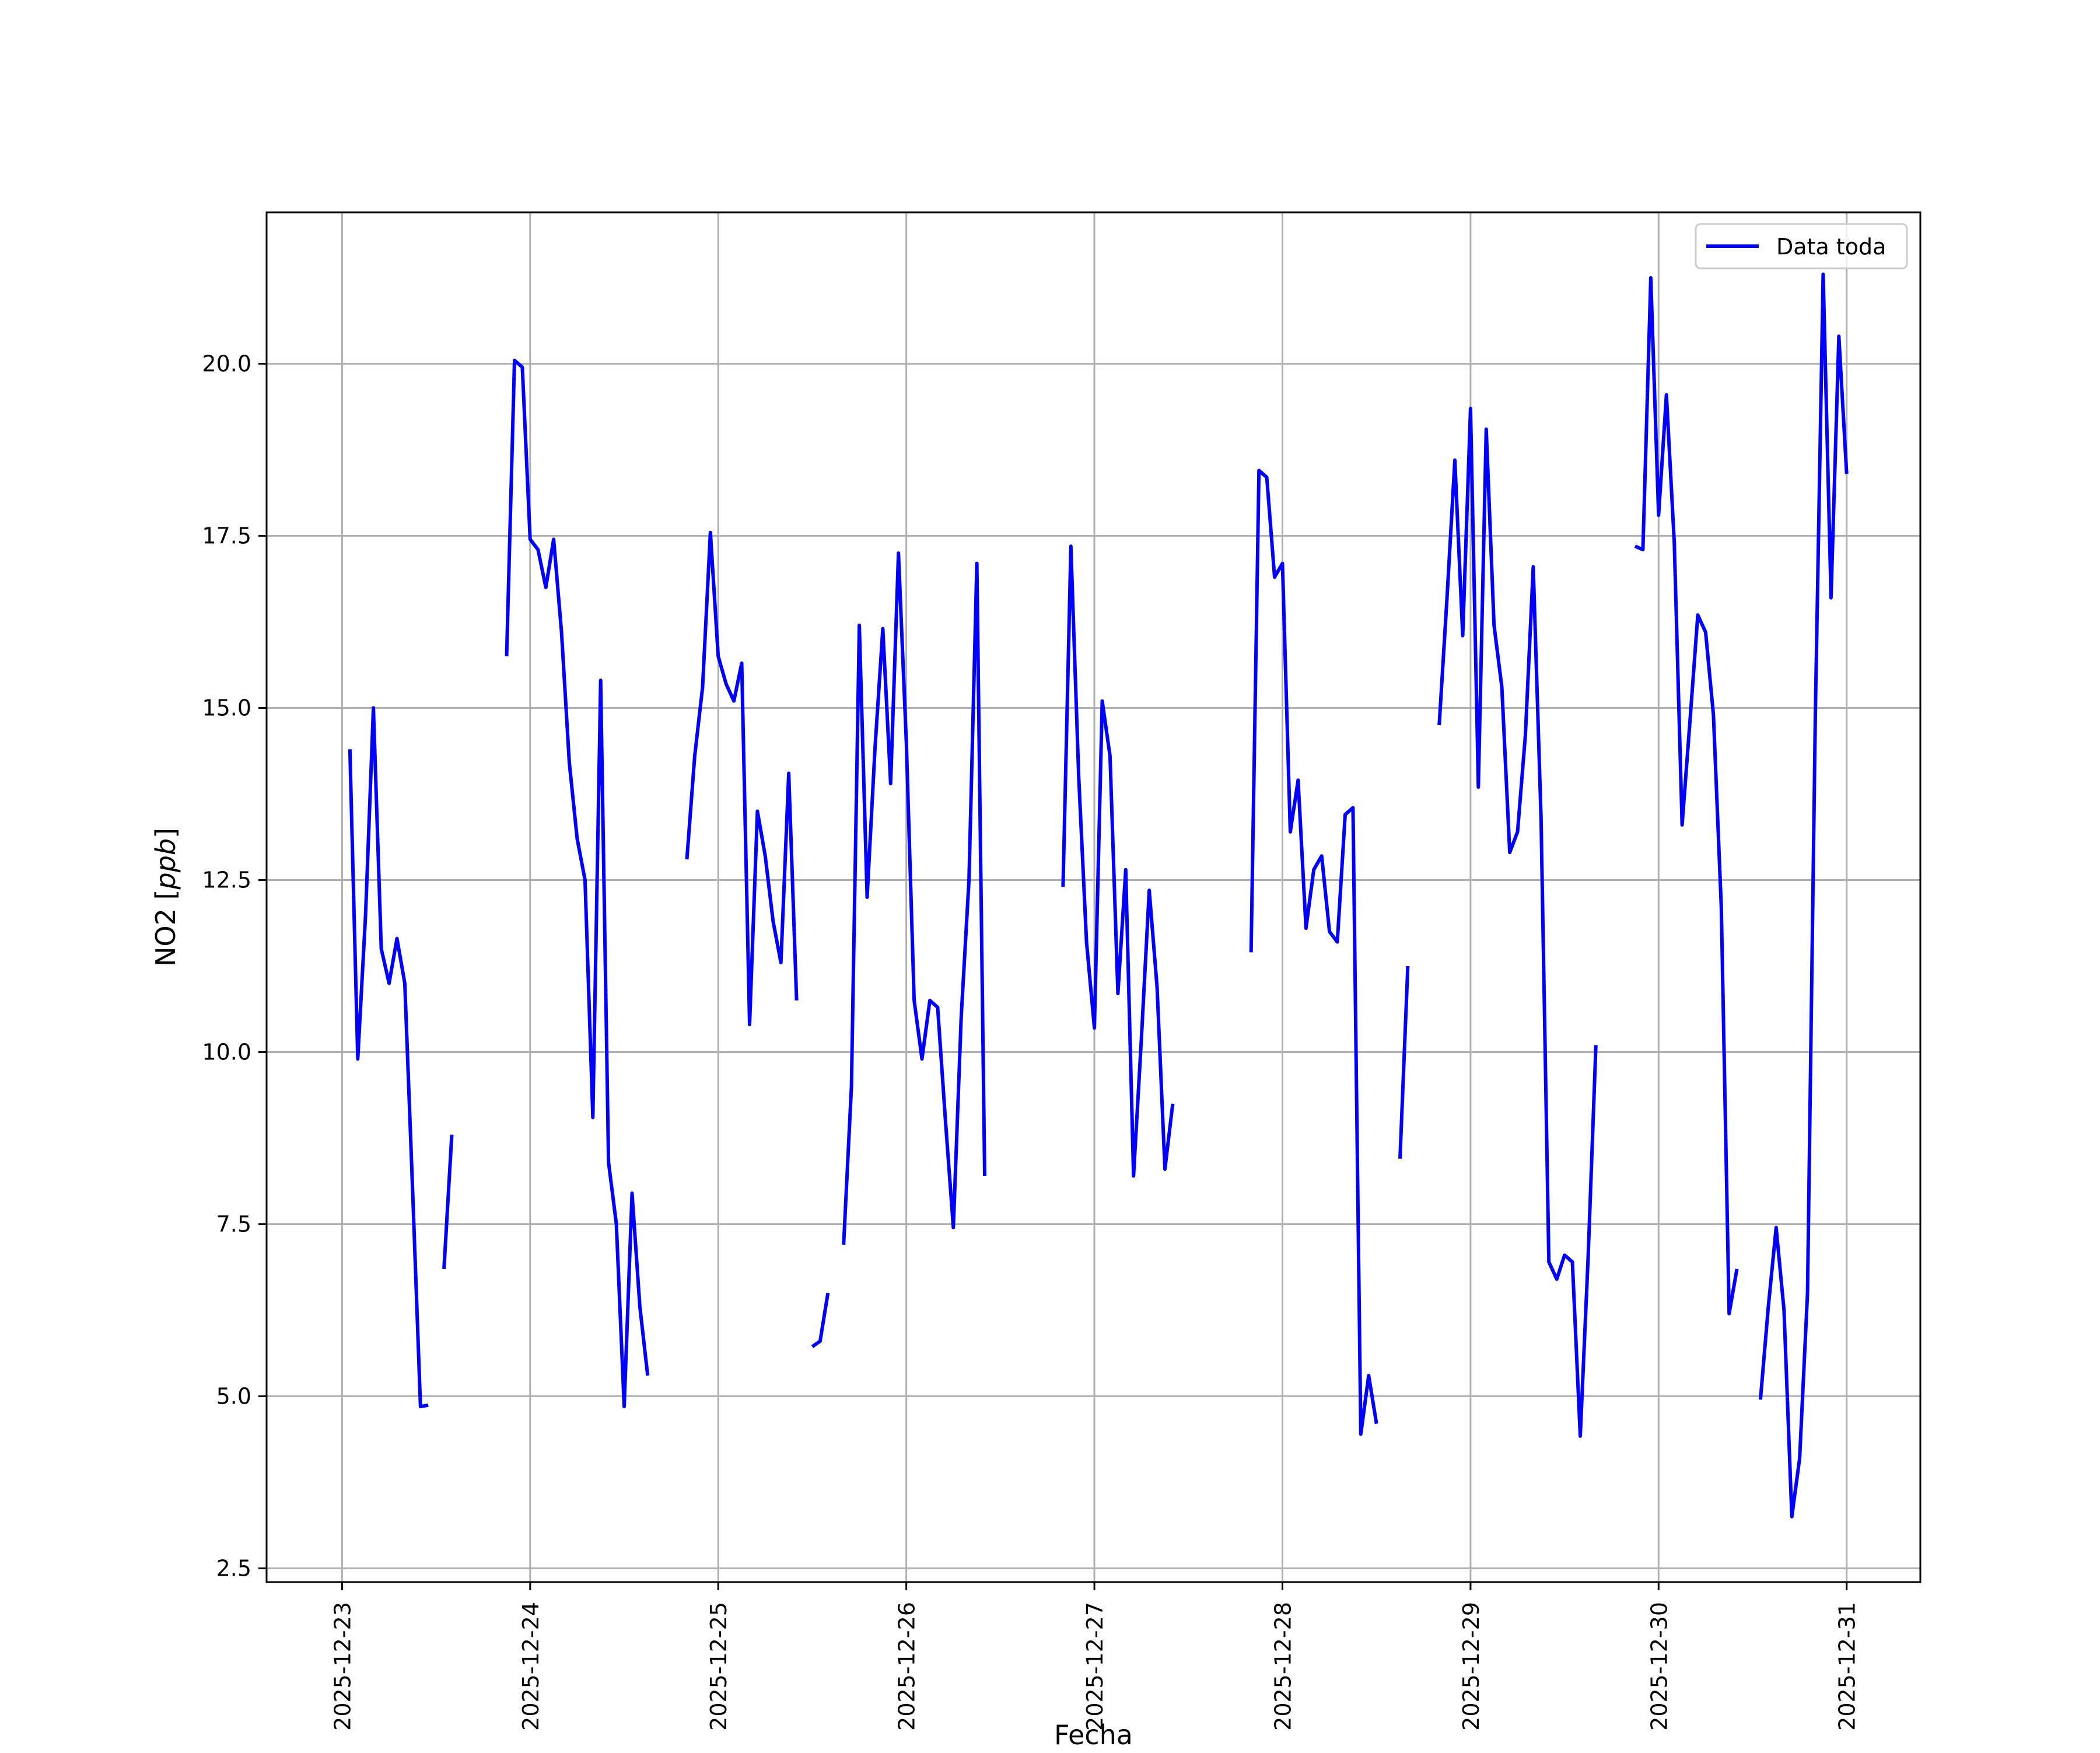 The height and width of the screenshot is (1753, 2100). Describe the element at coordinates (907, 1666) in the screenshot. I see `x-tick-label: 2025-12-26` at that location.